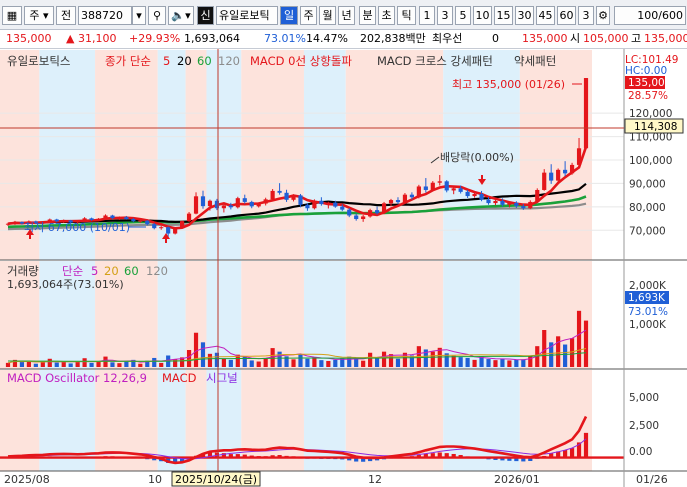  I want to click on cursor-price-box, so click(654, 126).